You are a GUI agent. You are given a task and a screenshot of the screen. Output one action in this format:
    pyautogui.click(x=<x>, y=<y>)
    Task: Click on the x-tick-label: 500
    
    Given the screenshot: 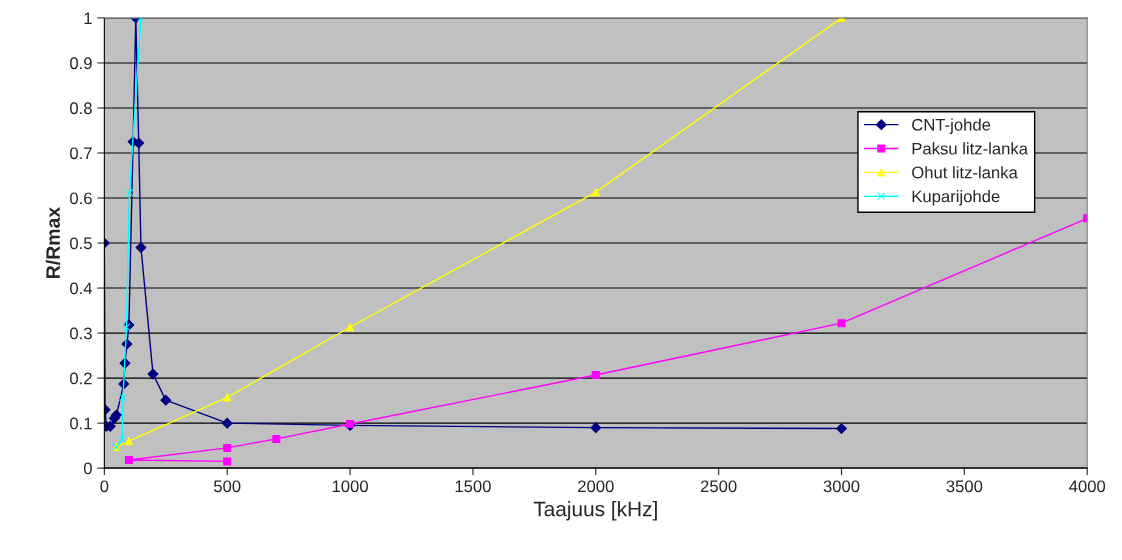 What is the action you would take?
    pyautogui.click(x=227, y=486)
    